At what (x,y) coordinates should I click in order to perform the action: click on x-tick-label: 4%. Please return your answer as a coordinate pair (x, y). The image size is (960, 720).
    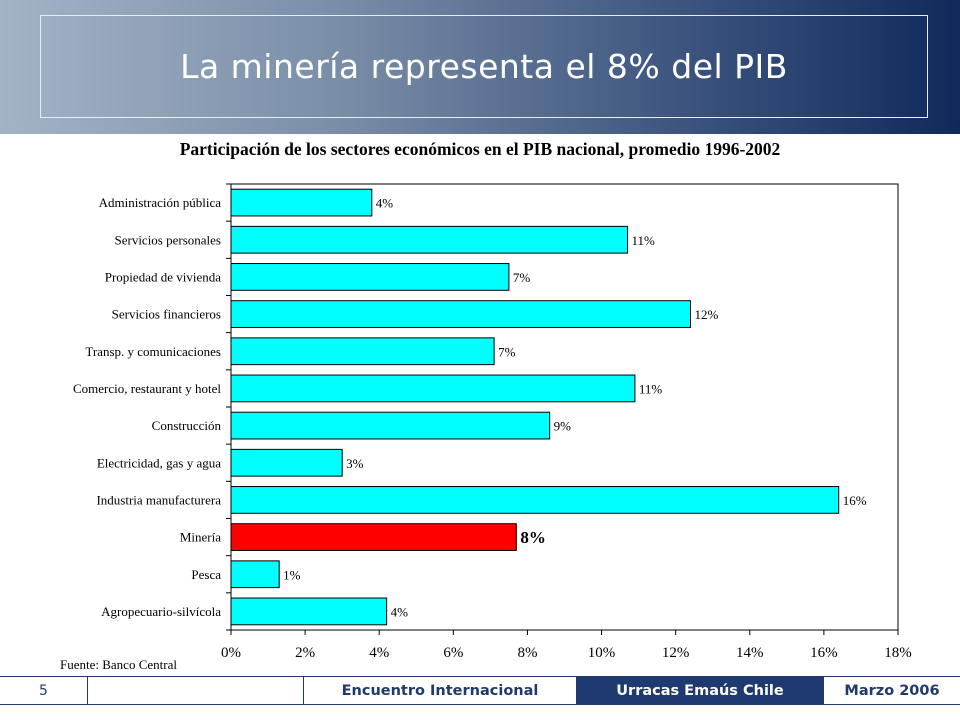
    Looking at the image, I should click on (379, 653).